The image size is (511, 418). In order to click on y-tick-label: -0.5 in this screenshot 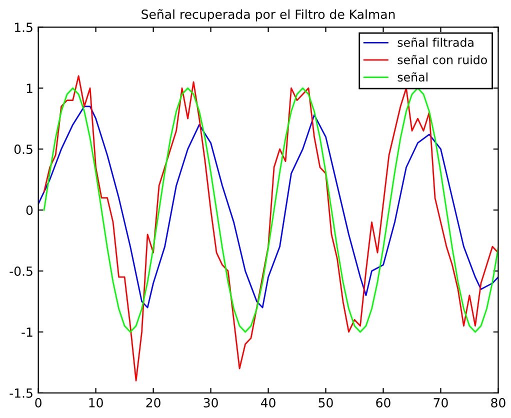, I will do `click(21, 271)`.